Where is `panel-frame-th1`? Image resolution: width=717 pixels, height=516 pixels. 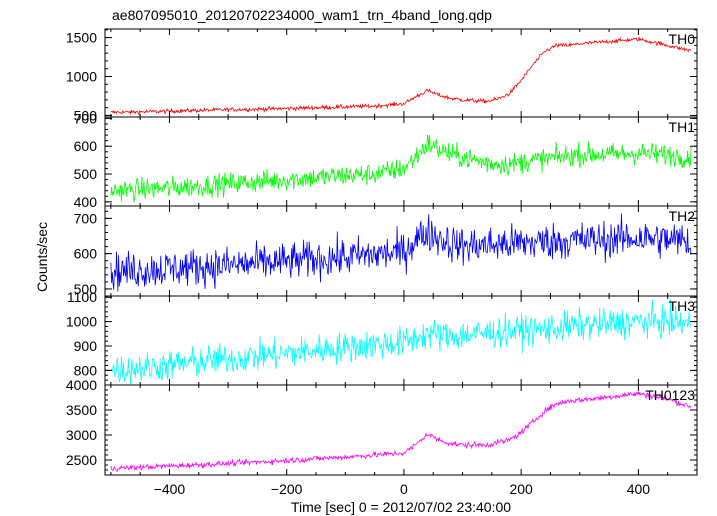
panel-frame-th1 is located at coordinates (401, 161).